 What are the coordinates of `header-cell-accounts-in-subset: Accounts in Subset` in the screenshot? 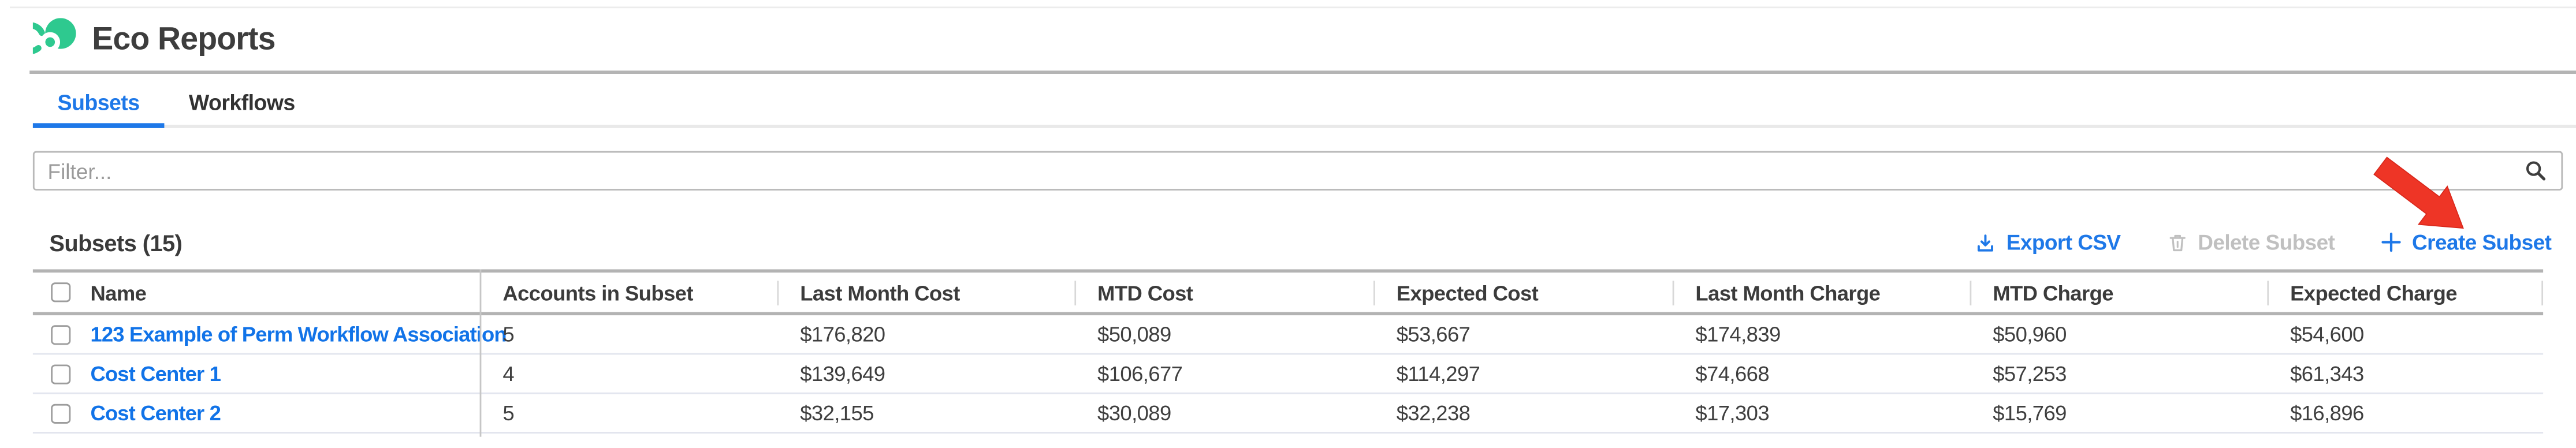 It's located at (598, 292).